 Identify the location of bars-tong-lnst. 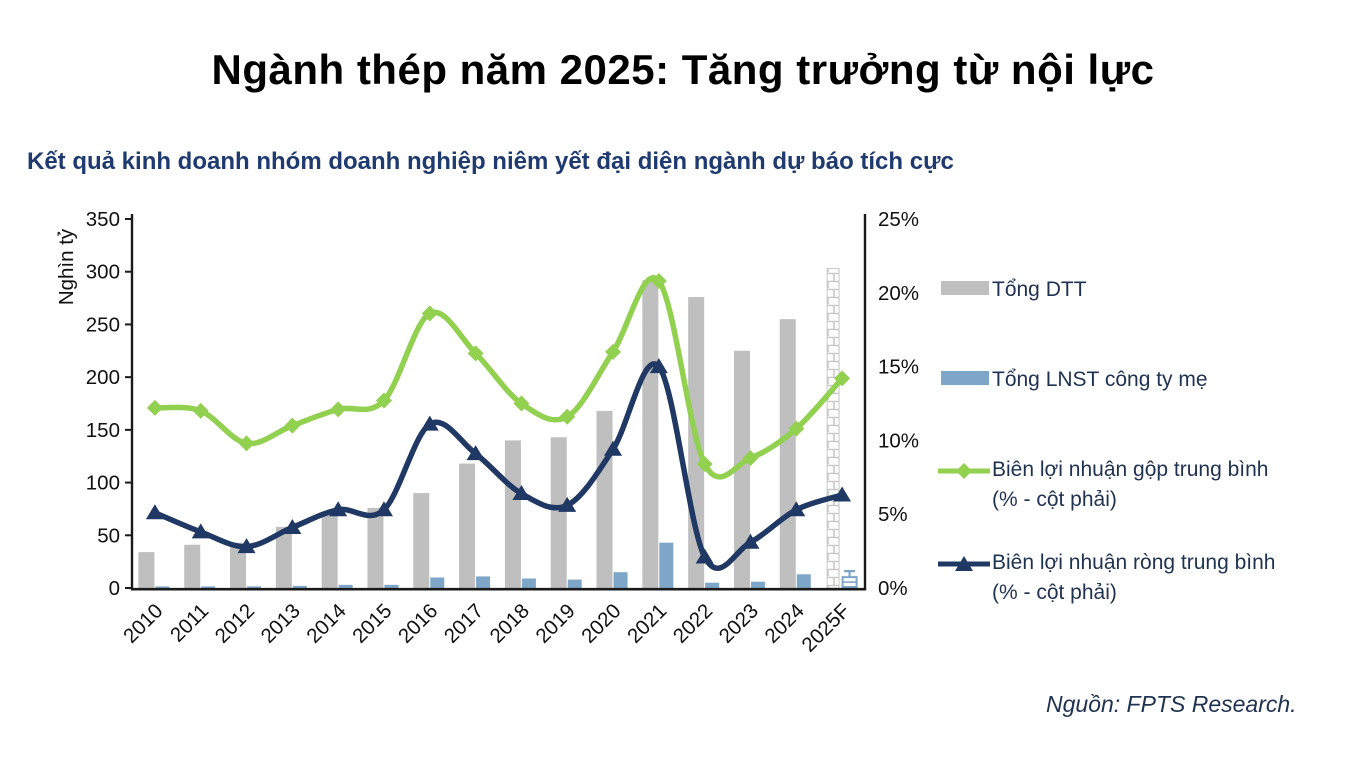
(506, 565).